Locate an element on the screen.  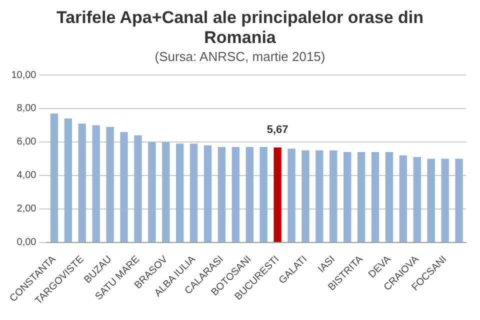
chart-subtitle: (Sursa: ANRSC, martie 2015) is located at coordinates (240, 57).